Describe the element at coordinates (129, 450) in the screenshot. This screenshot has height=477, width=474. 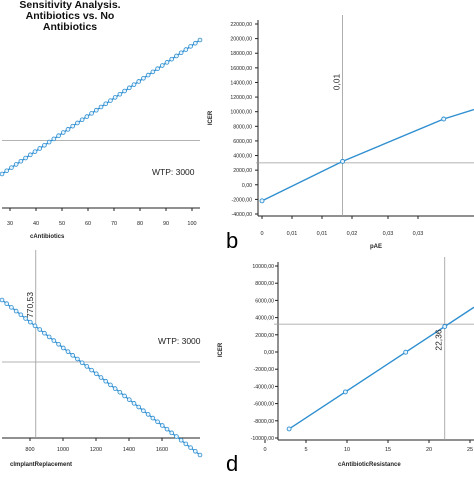
I see `x-tick-label-c: 1400` at that location.